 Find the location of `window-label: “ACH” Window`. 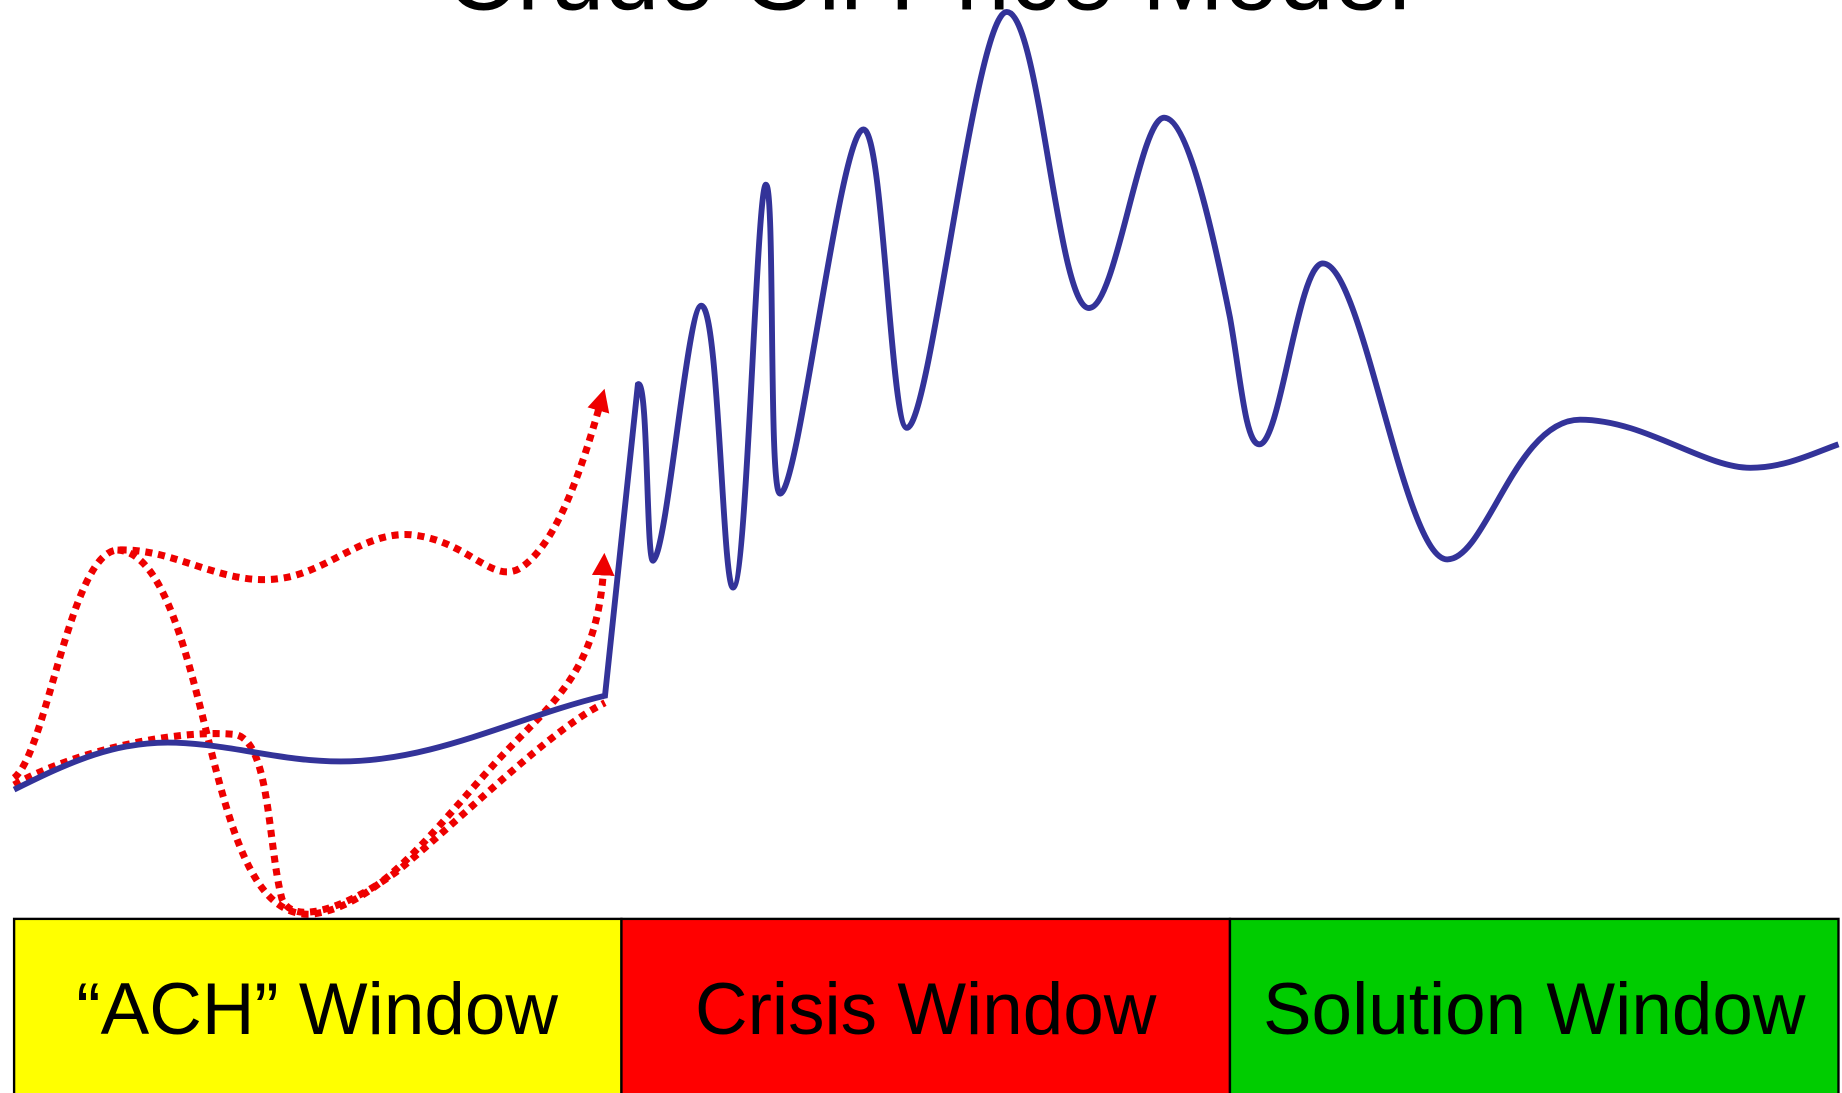

window-label: “ACH” Window is located at coordinates (317, 1009).